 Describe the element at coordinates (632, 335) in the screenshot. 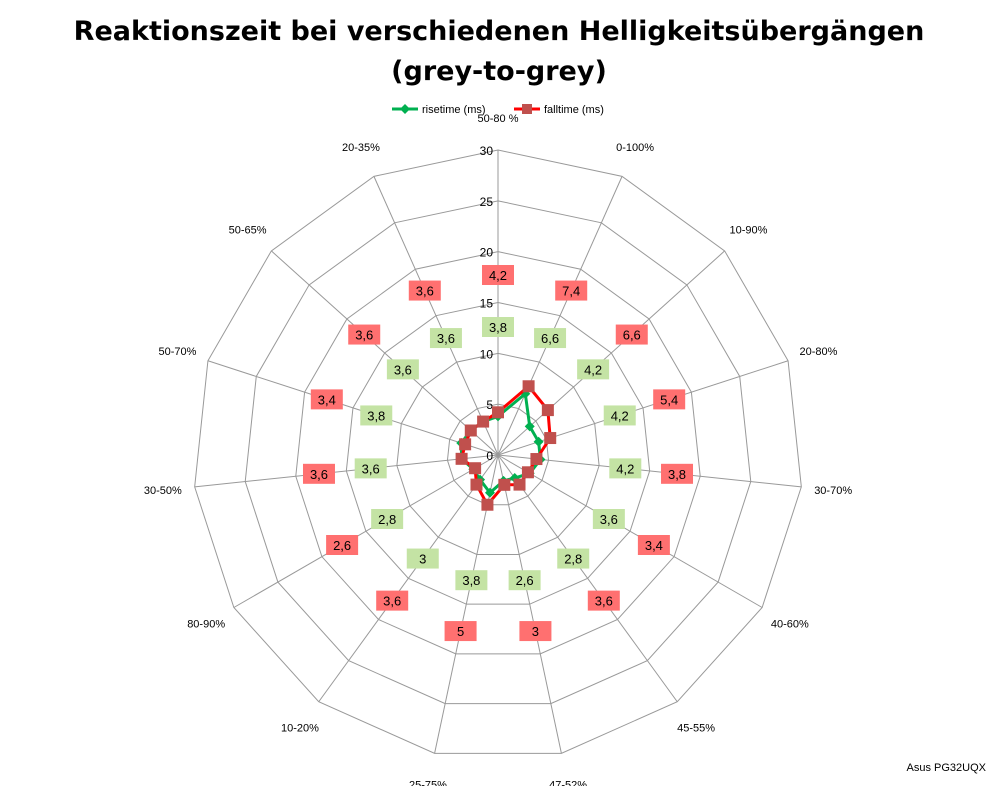

I see `data-label: 6,6` at that location.